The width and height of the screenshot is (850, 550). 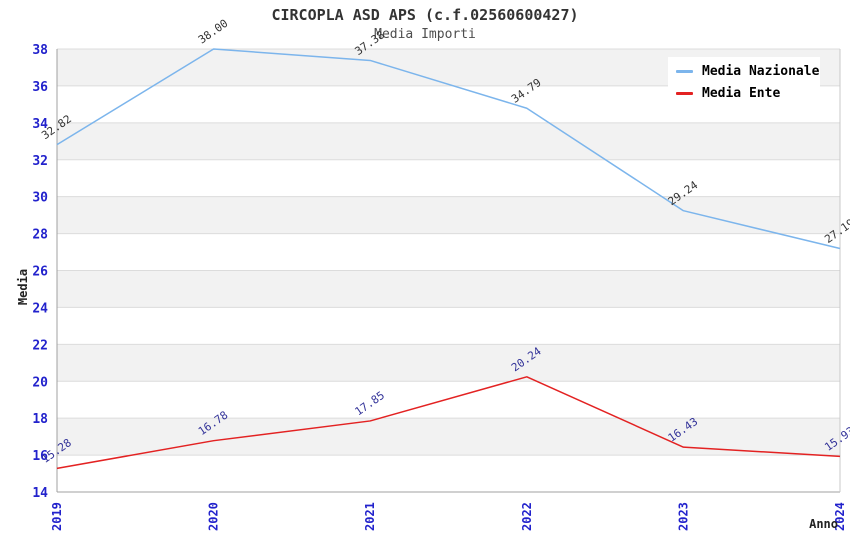 What do you see at coordinates (370, 516) in the screenshot?
I see `x-tick-label: 2021` at bounding box center [370, 516].